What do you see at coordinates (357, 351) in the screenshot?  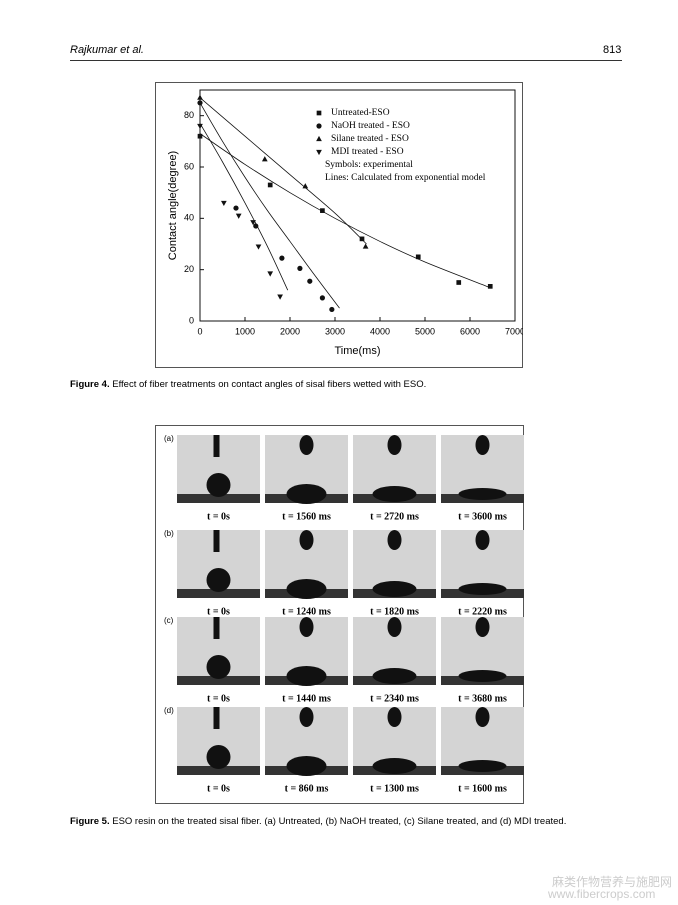 I see `x-axis-label: Time(ms)` at bounding box center [357, 351].